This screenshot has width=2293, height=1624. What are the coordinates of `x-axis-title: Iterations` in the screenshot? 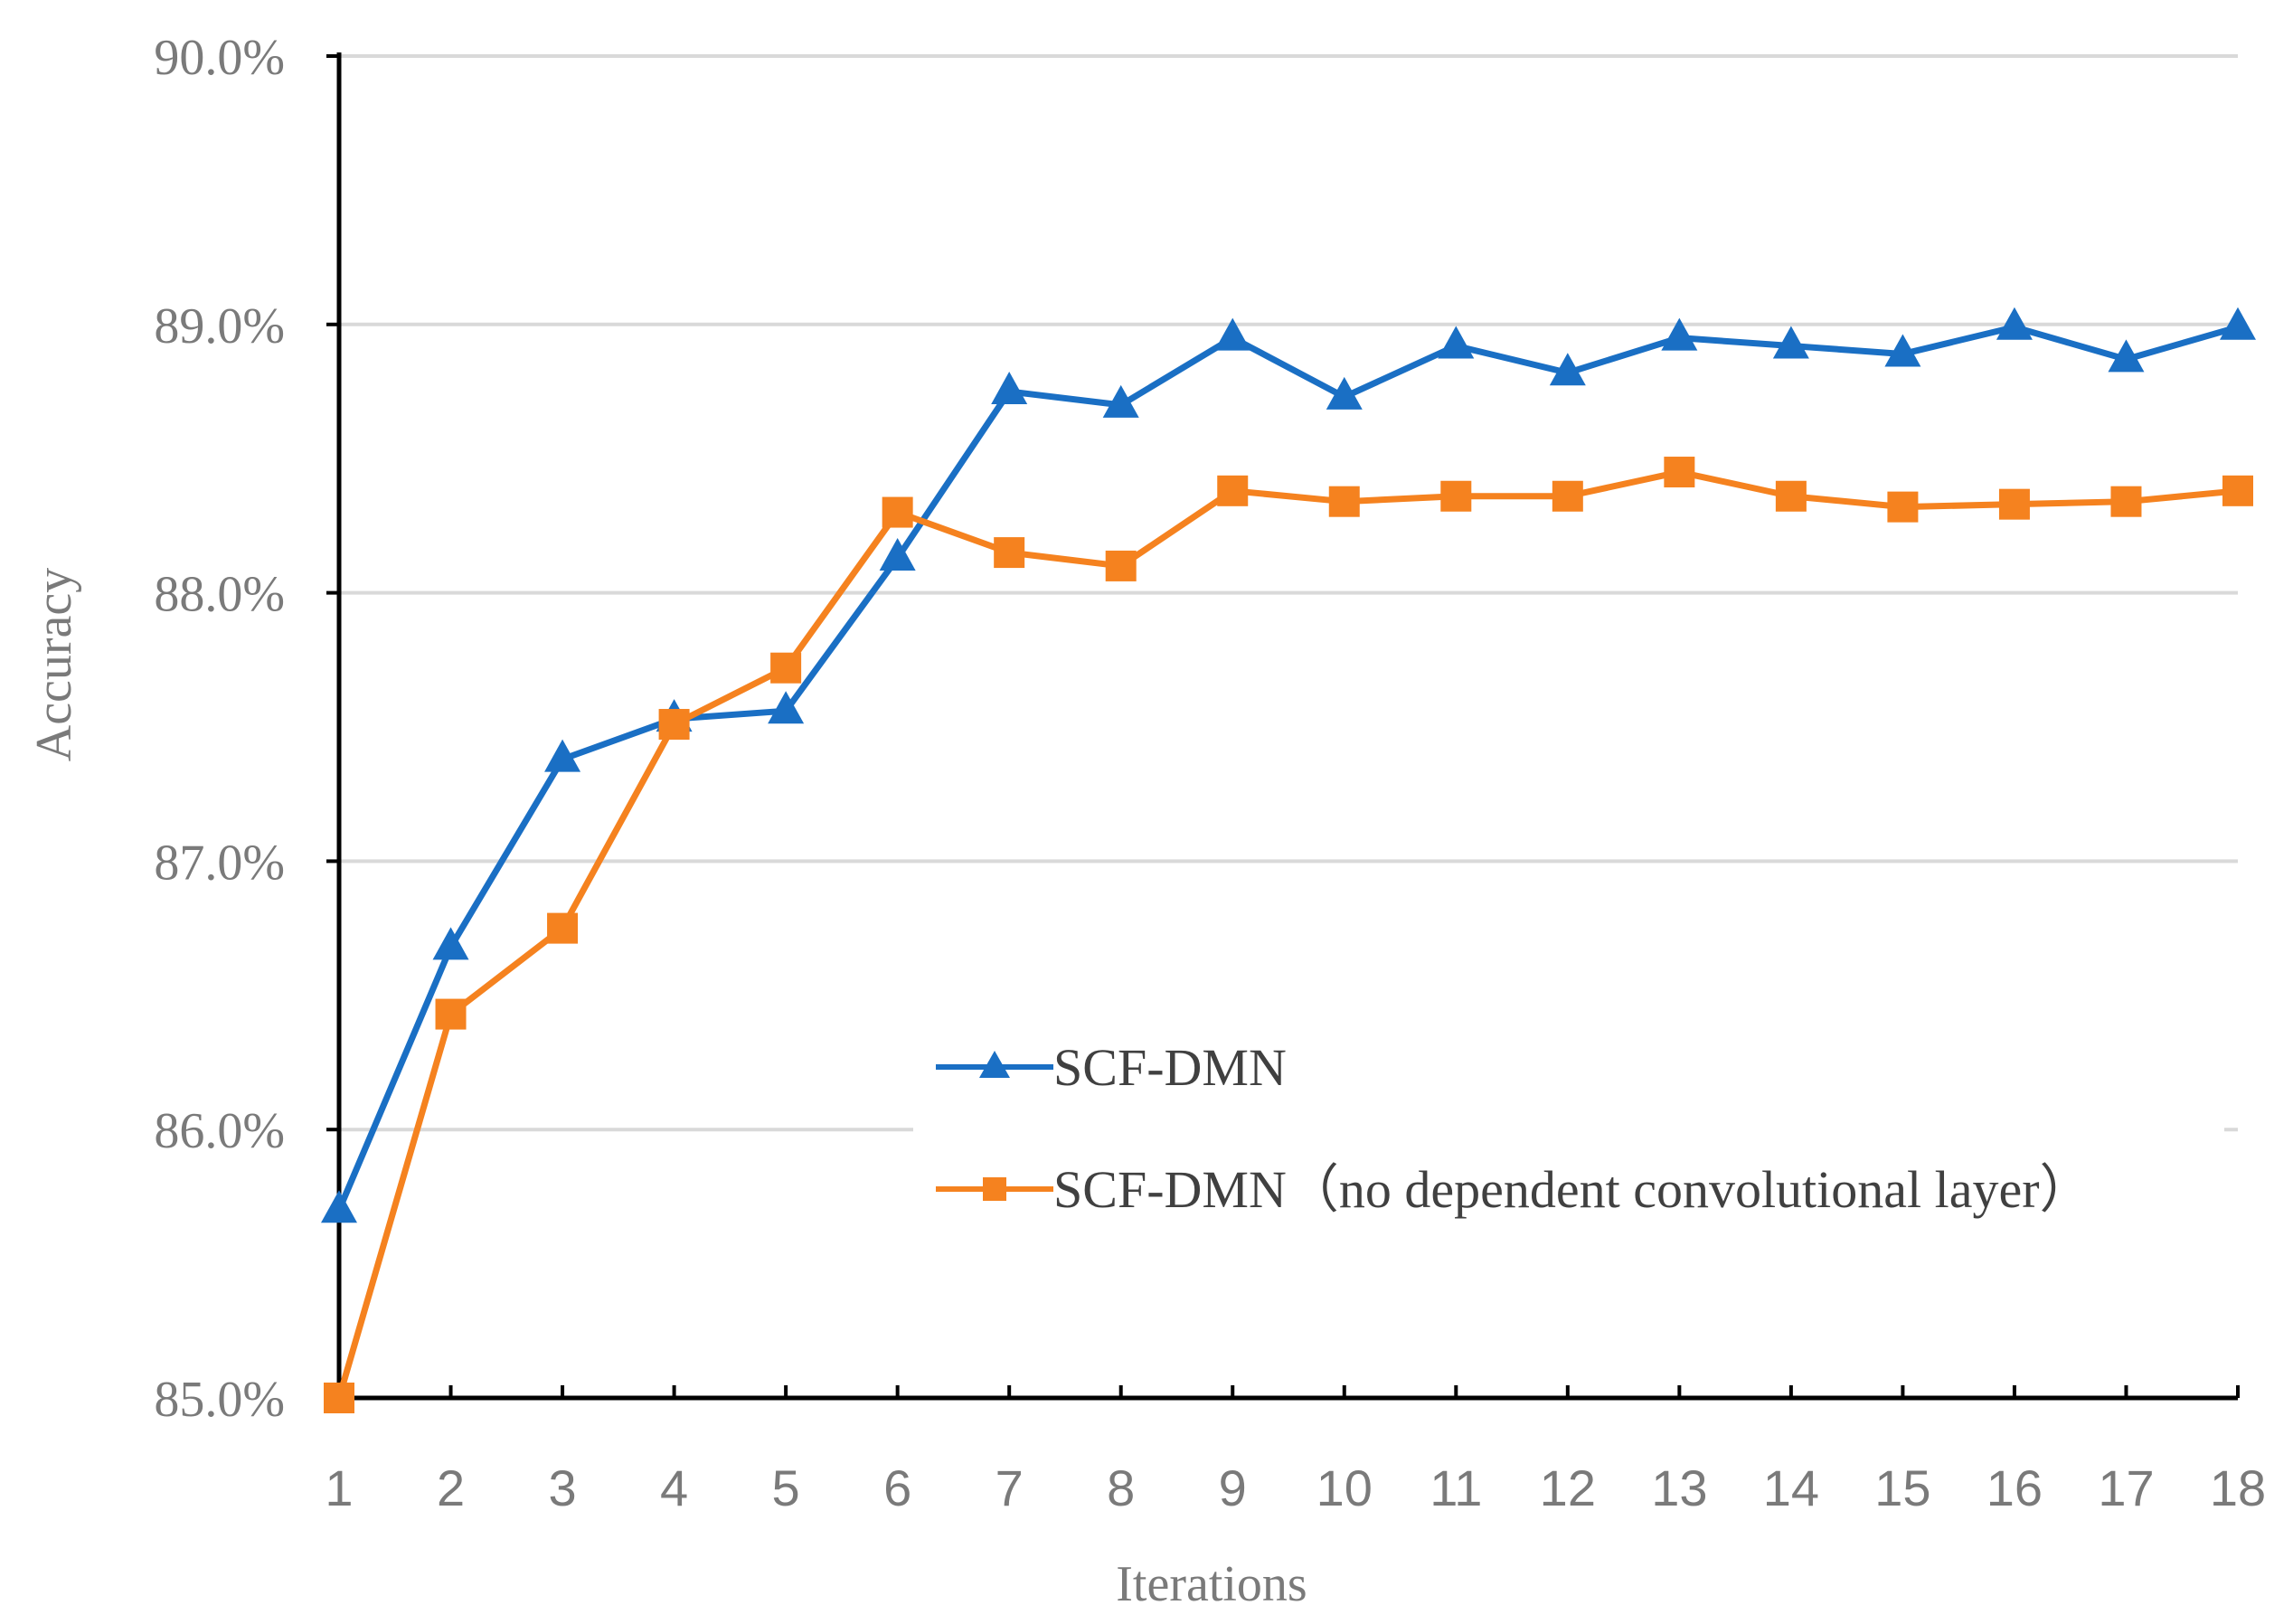 It's located at (1212, 1584).